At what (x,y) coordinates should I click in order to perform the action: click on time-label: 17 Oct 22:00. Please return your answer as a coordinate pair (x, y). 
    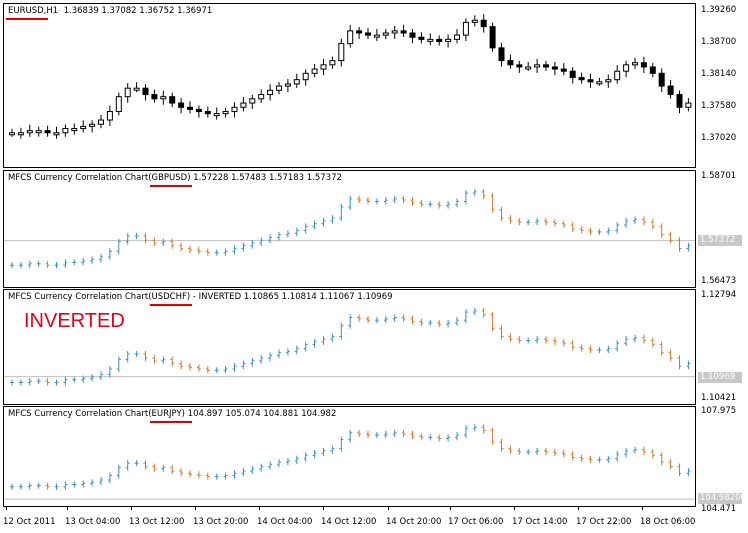
    Looking at the image, I should click on (604, 522).